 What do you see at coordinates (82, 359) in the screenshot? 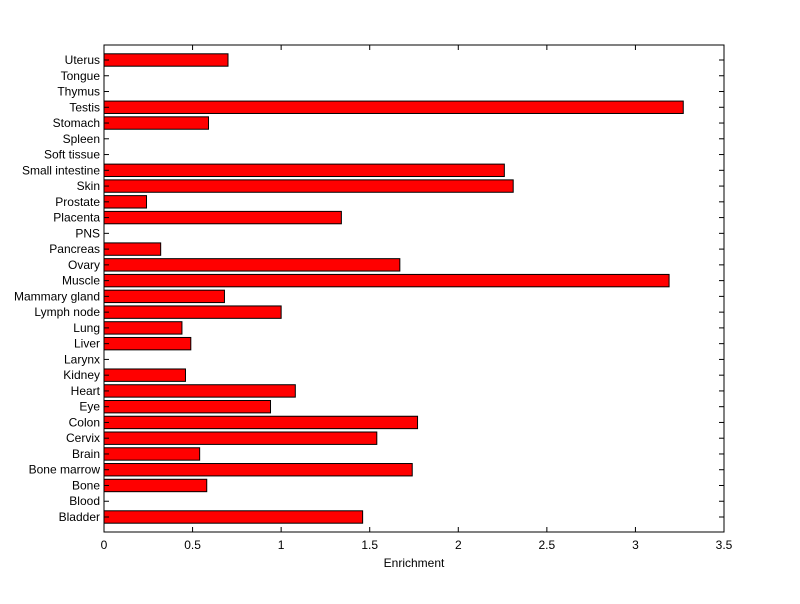
I see `y-tick-label: Larynx` at bounding box center [82, 359].